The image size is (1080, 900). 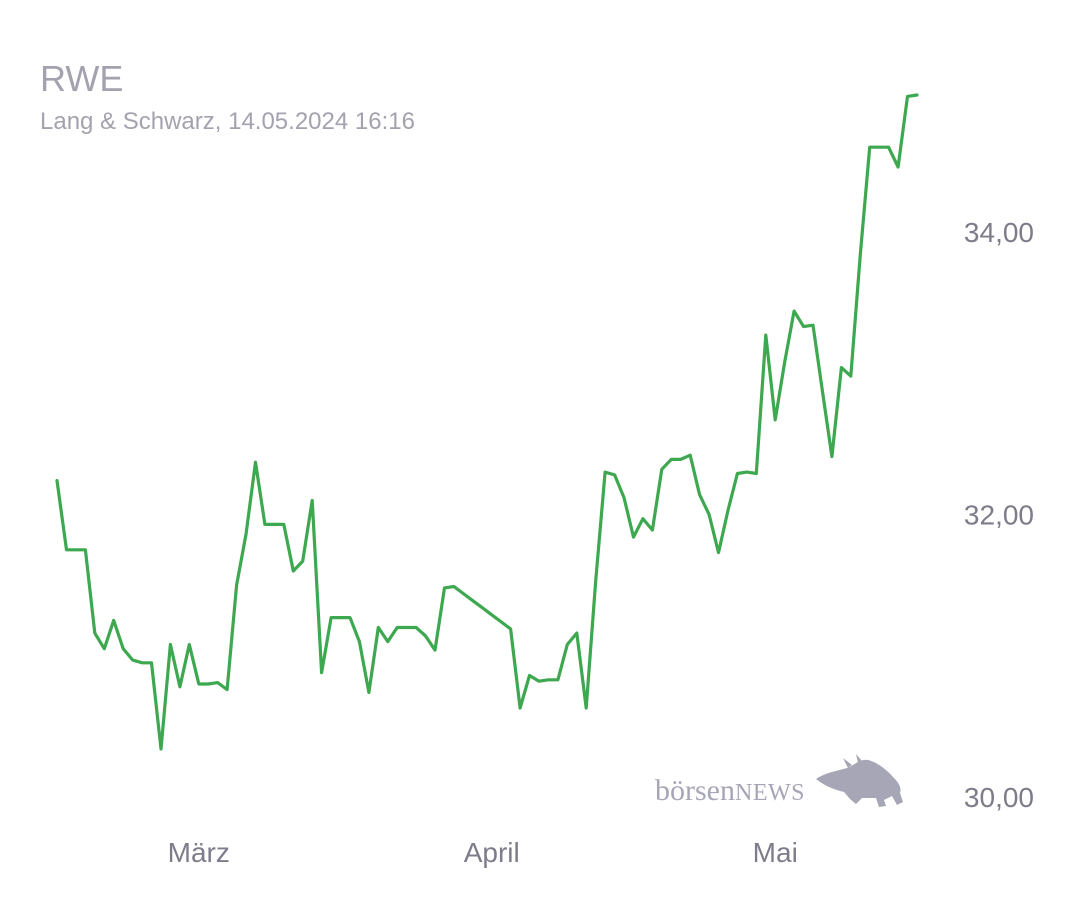 What do you see at coordinates (999, 232) in the screenshot?
I see `y-tick-label: 34,00` at bounding box center [999, 232].